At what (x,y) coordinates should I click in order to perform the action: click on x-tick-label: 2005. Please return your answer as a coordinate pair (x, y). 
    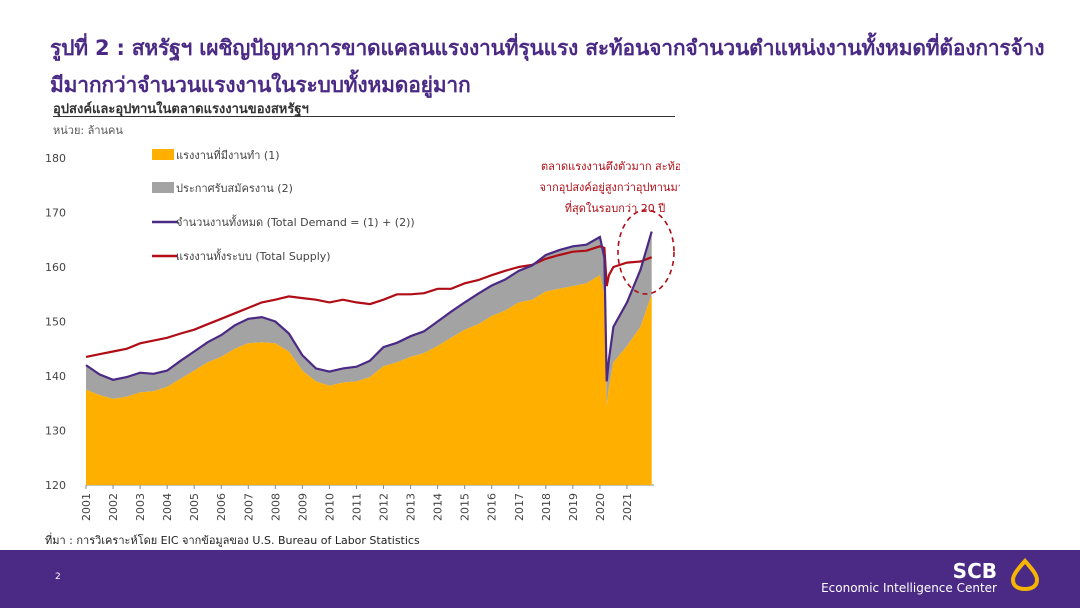
    Looking at the image, I should click on (194, 507).